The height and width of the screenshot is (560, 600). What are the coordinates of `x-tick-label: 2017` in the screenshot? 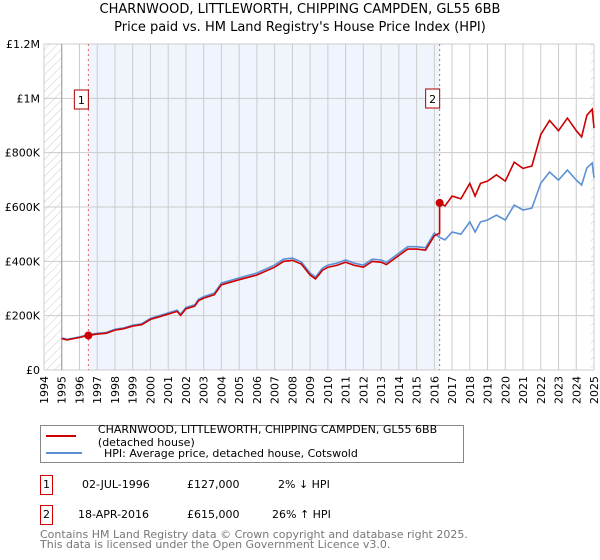 It's located at (452, 390).